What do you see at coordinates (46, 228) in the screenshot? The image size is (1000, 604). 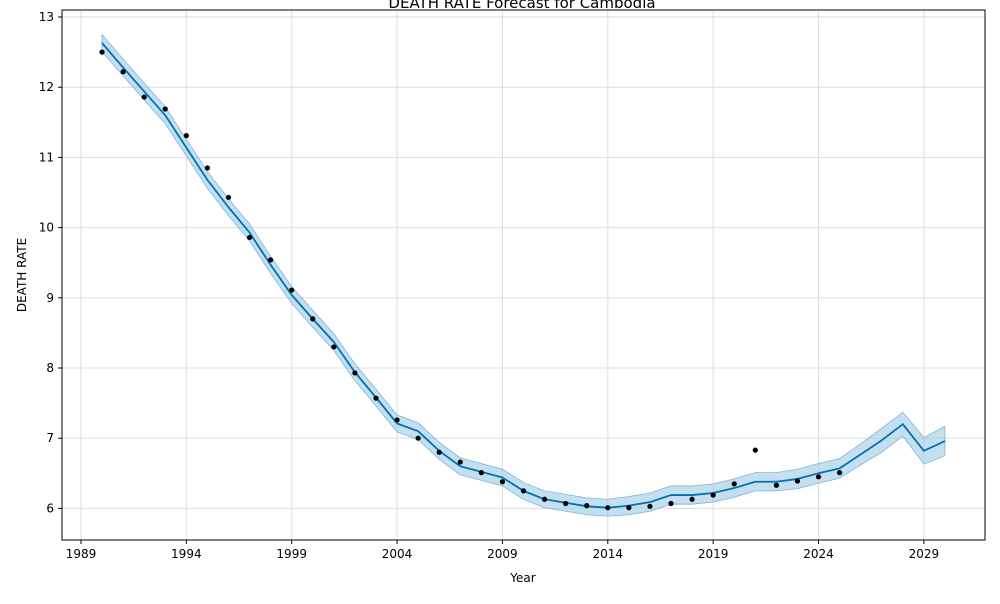 I see `y-tick-label: 10` at bounding box center [46, 228].